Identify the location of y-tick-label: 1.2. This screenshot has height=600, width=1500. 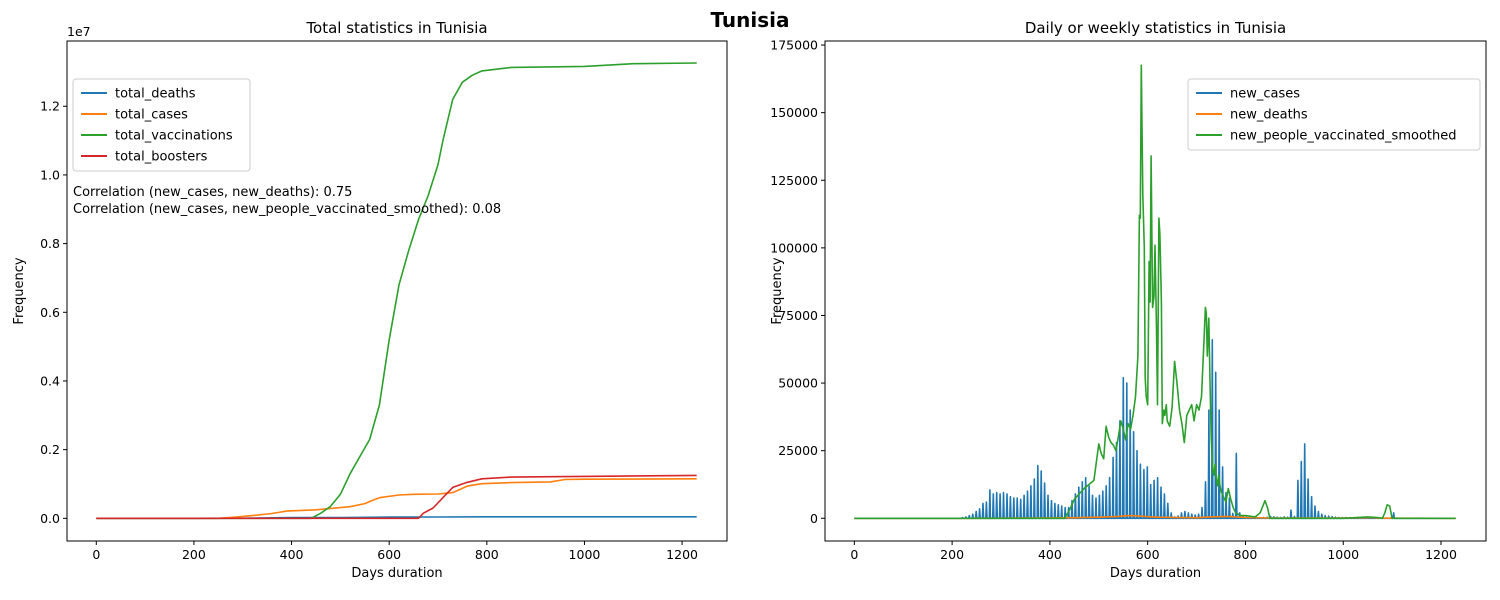
(50, 106).